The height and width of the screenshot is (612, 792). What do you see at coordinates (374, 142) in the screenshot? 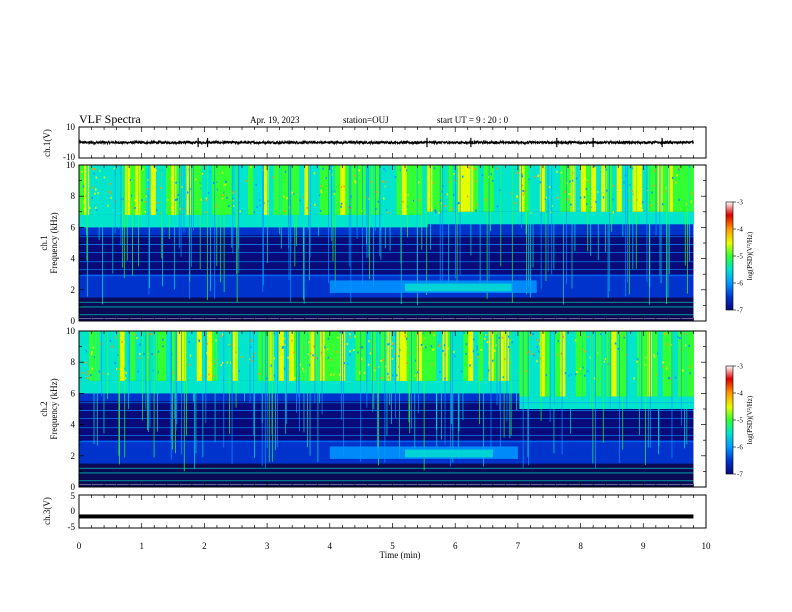
I see `ch1-waveform-panel: 10 -10 ch.1(V)` at bounding box center [374, 142].